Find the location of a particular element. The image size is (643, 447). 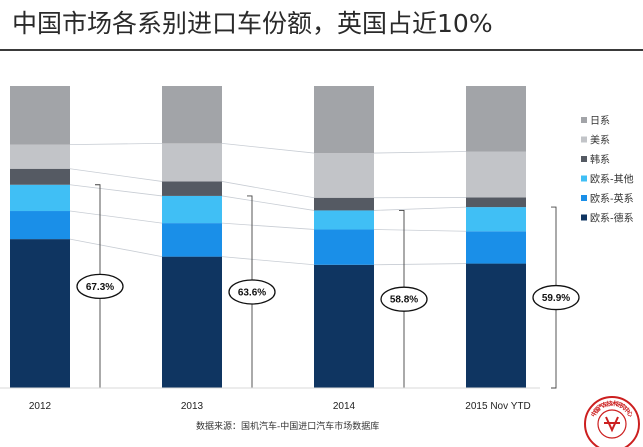

euro-share-label: 67.3% is located at coordinates (100, 287).